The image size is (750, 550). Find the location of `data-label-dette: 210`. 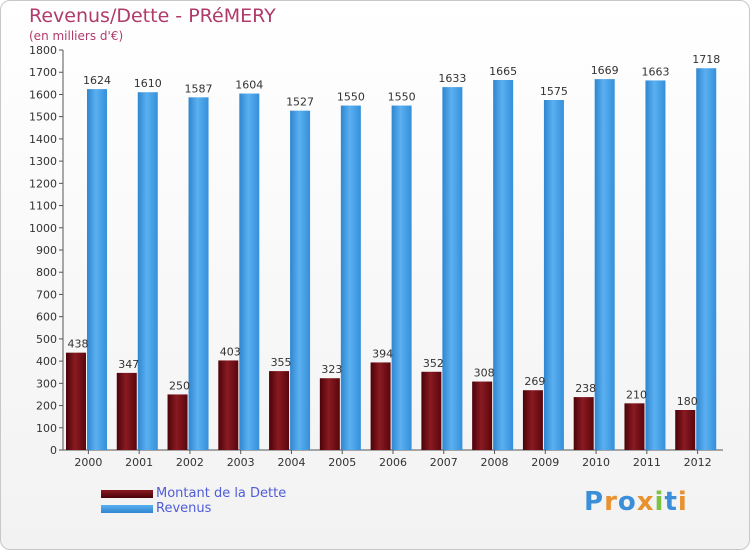

data-label-dette: 210 is located at coordinates (636, 394).